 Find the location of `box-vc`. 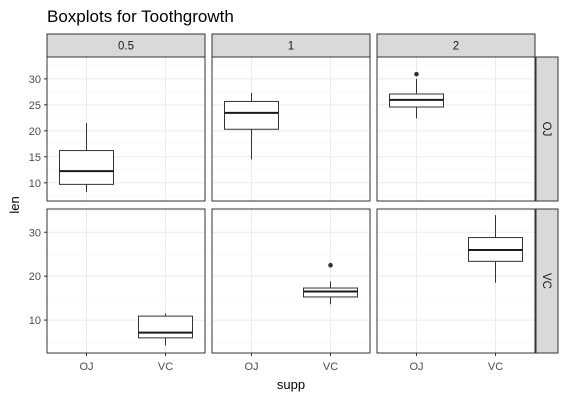

box-vc is located at coordinates (165, 327).